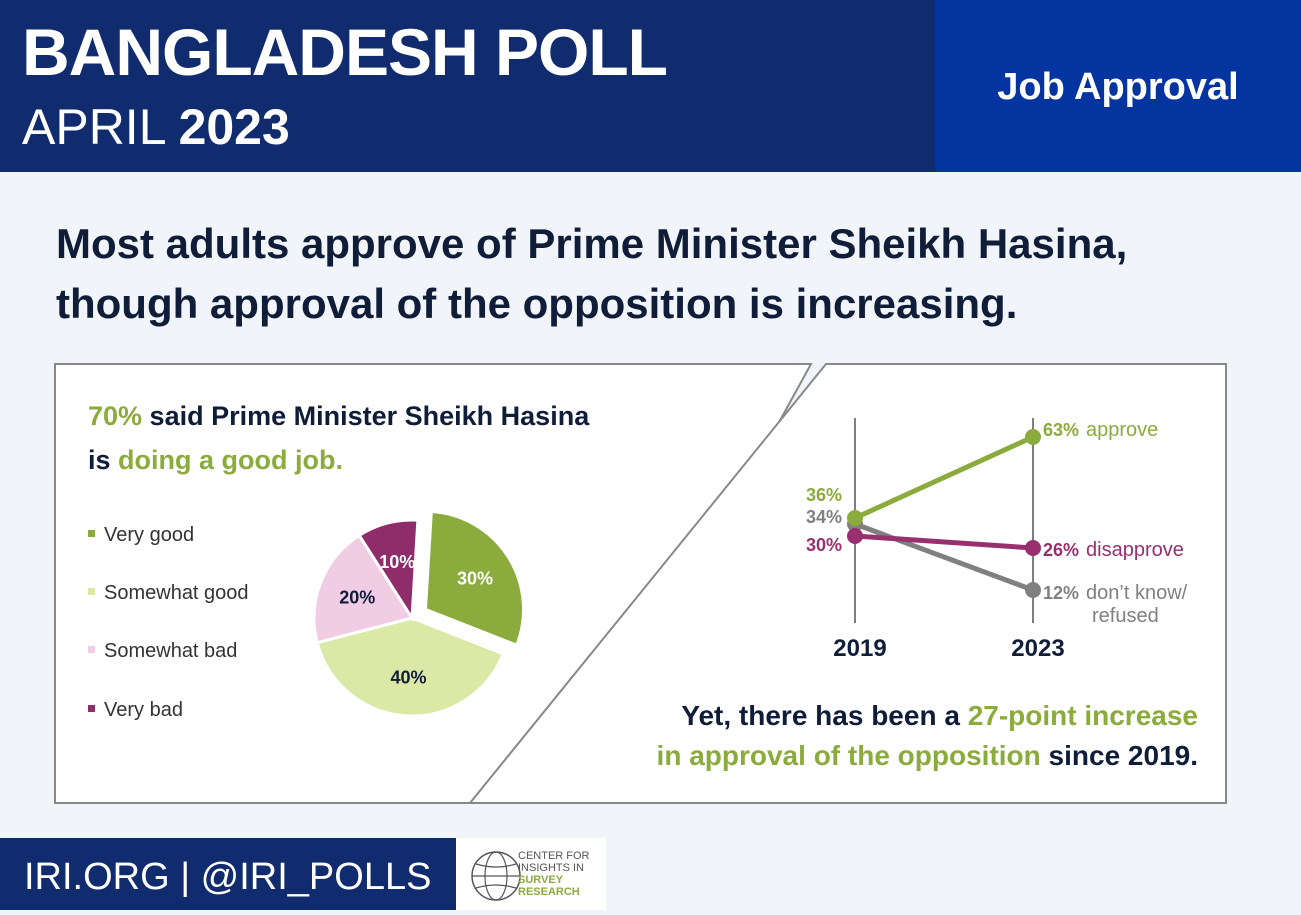 Image resolution: width=1301 pixels, height=915 pixels. Describe the element at coordinates (115, 416) in the screenshot. I see `caption-stat: 70%` at that location.